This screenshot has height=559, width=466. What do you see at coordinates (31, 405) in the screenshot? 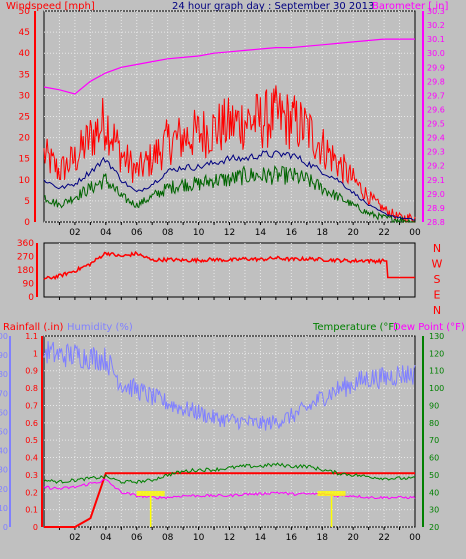
I see `rain-tick-label: 0.7` at bounding box center [31, 405].